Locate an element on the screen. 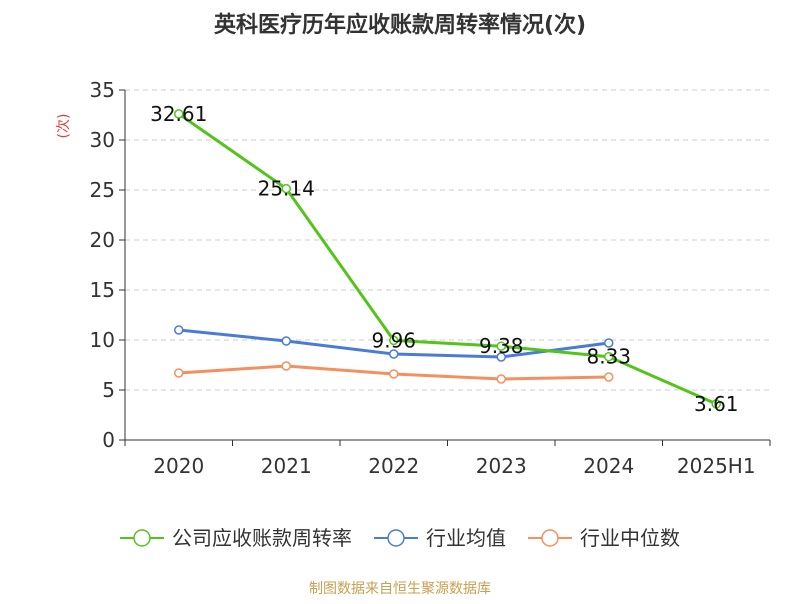 This screenshot has width=800, height=604. x-tick-label: 2020 is located at coordinates (178, 466).